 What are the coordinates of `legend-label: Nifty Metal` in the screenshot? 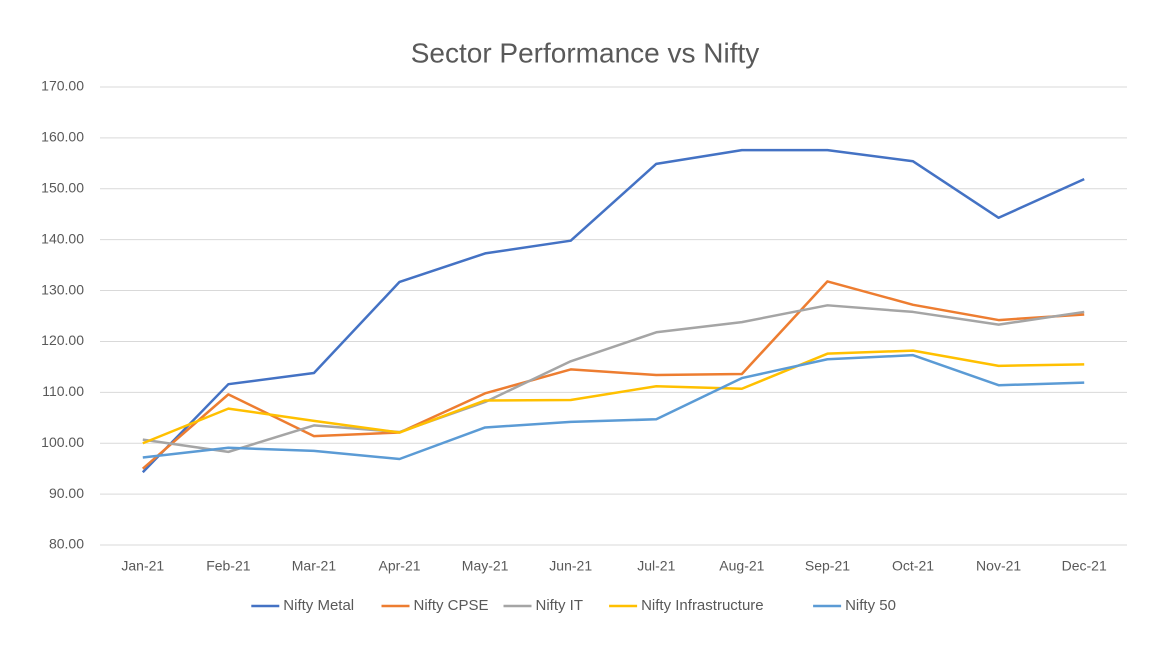 It's located at (318, 605).